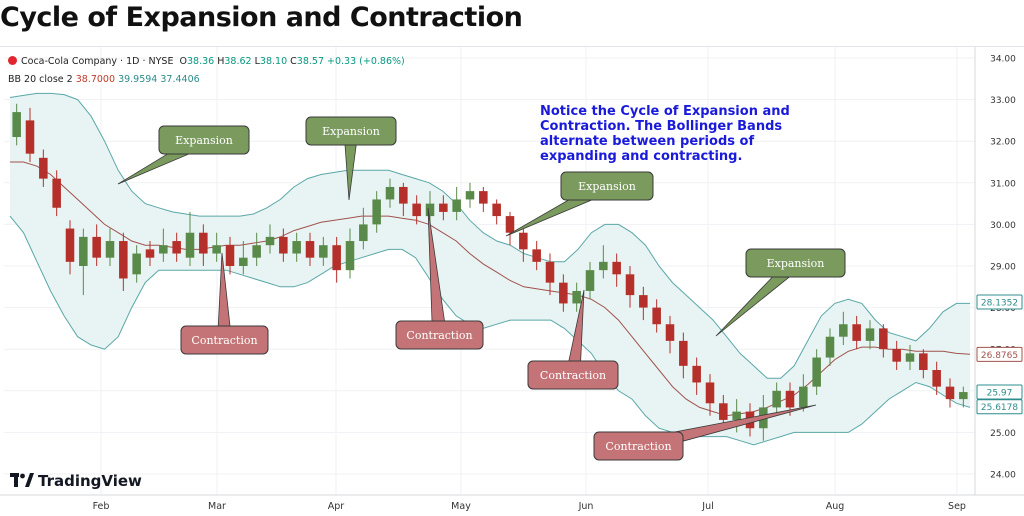 The image size is (1024, 516). I want to click on contraction-callout-2-box, so click(439, 335).